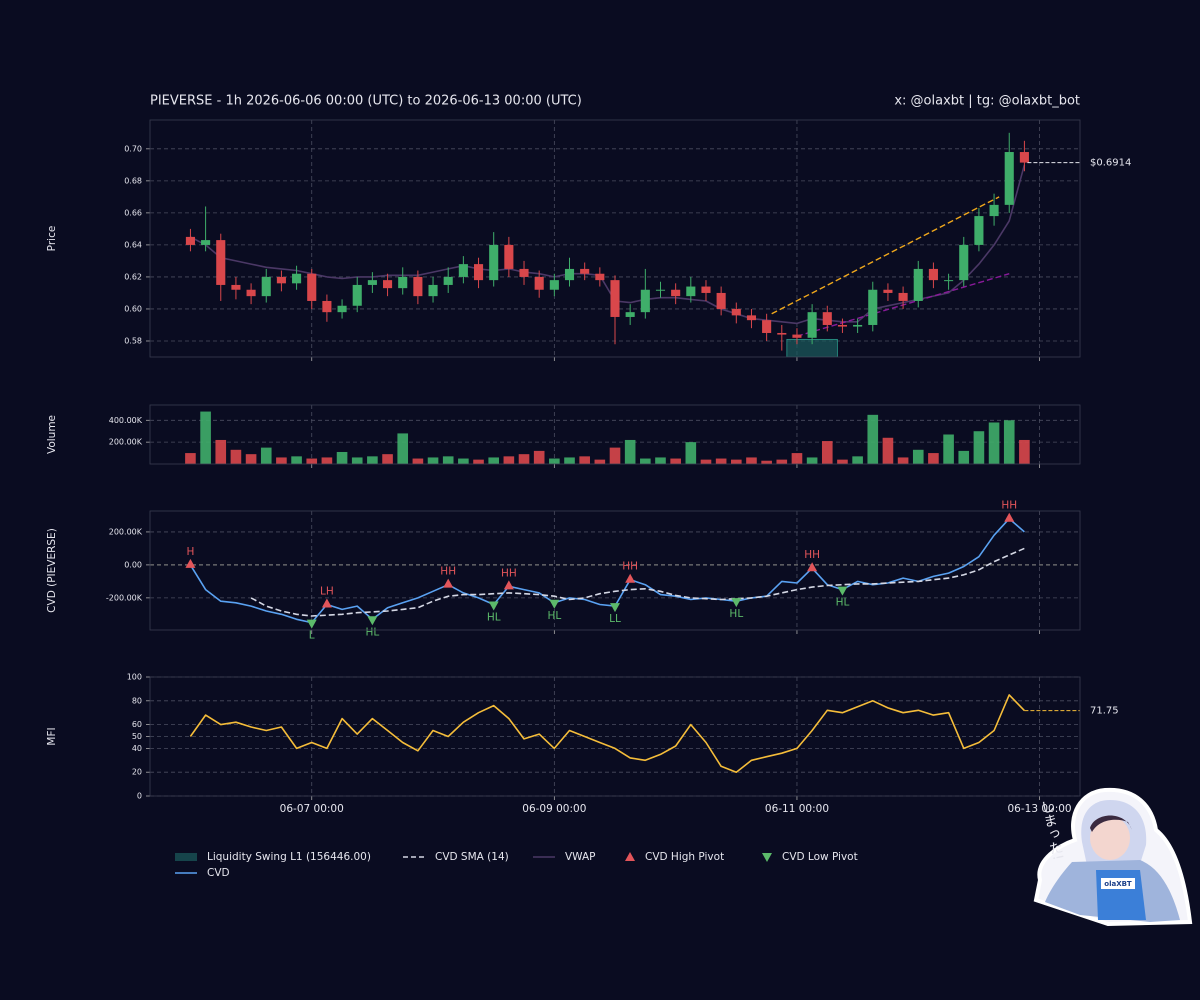 Image resolution: width=1200 pixels, height=1000 pixels. I want to click on credit: x: @olaxbt | tg: @olaxbt_bot, so click(987, 101).